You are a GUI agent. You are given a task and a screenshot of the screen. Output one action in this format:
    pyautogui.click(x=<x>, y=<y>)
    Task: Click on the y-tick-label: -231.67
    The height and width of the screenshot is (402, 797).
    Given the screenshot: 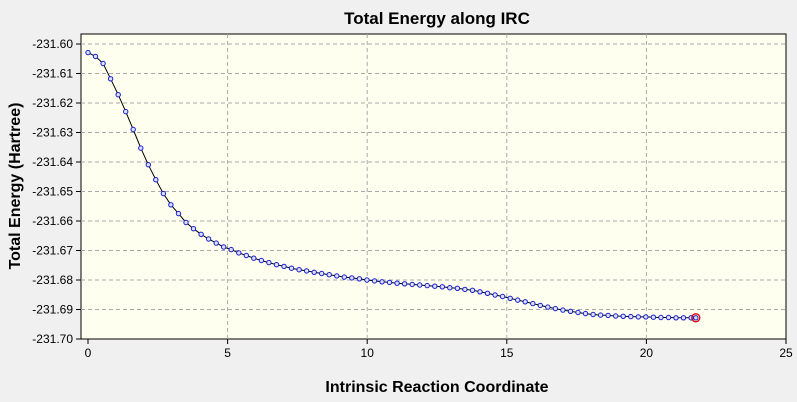 What is the action you would take?
    pyautogui.click(x=52, y=251)
    